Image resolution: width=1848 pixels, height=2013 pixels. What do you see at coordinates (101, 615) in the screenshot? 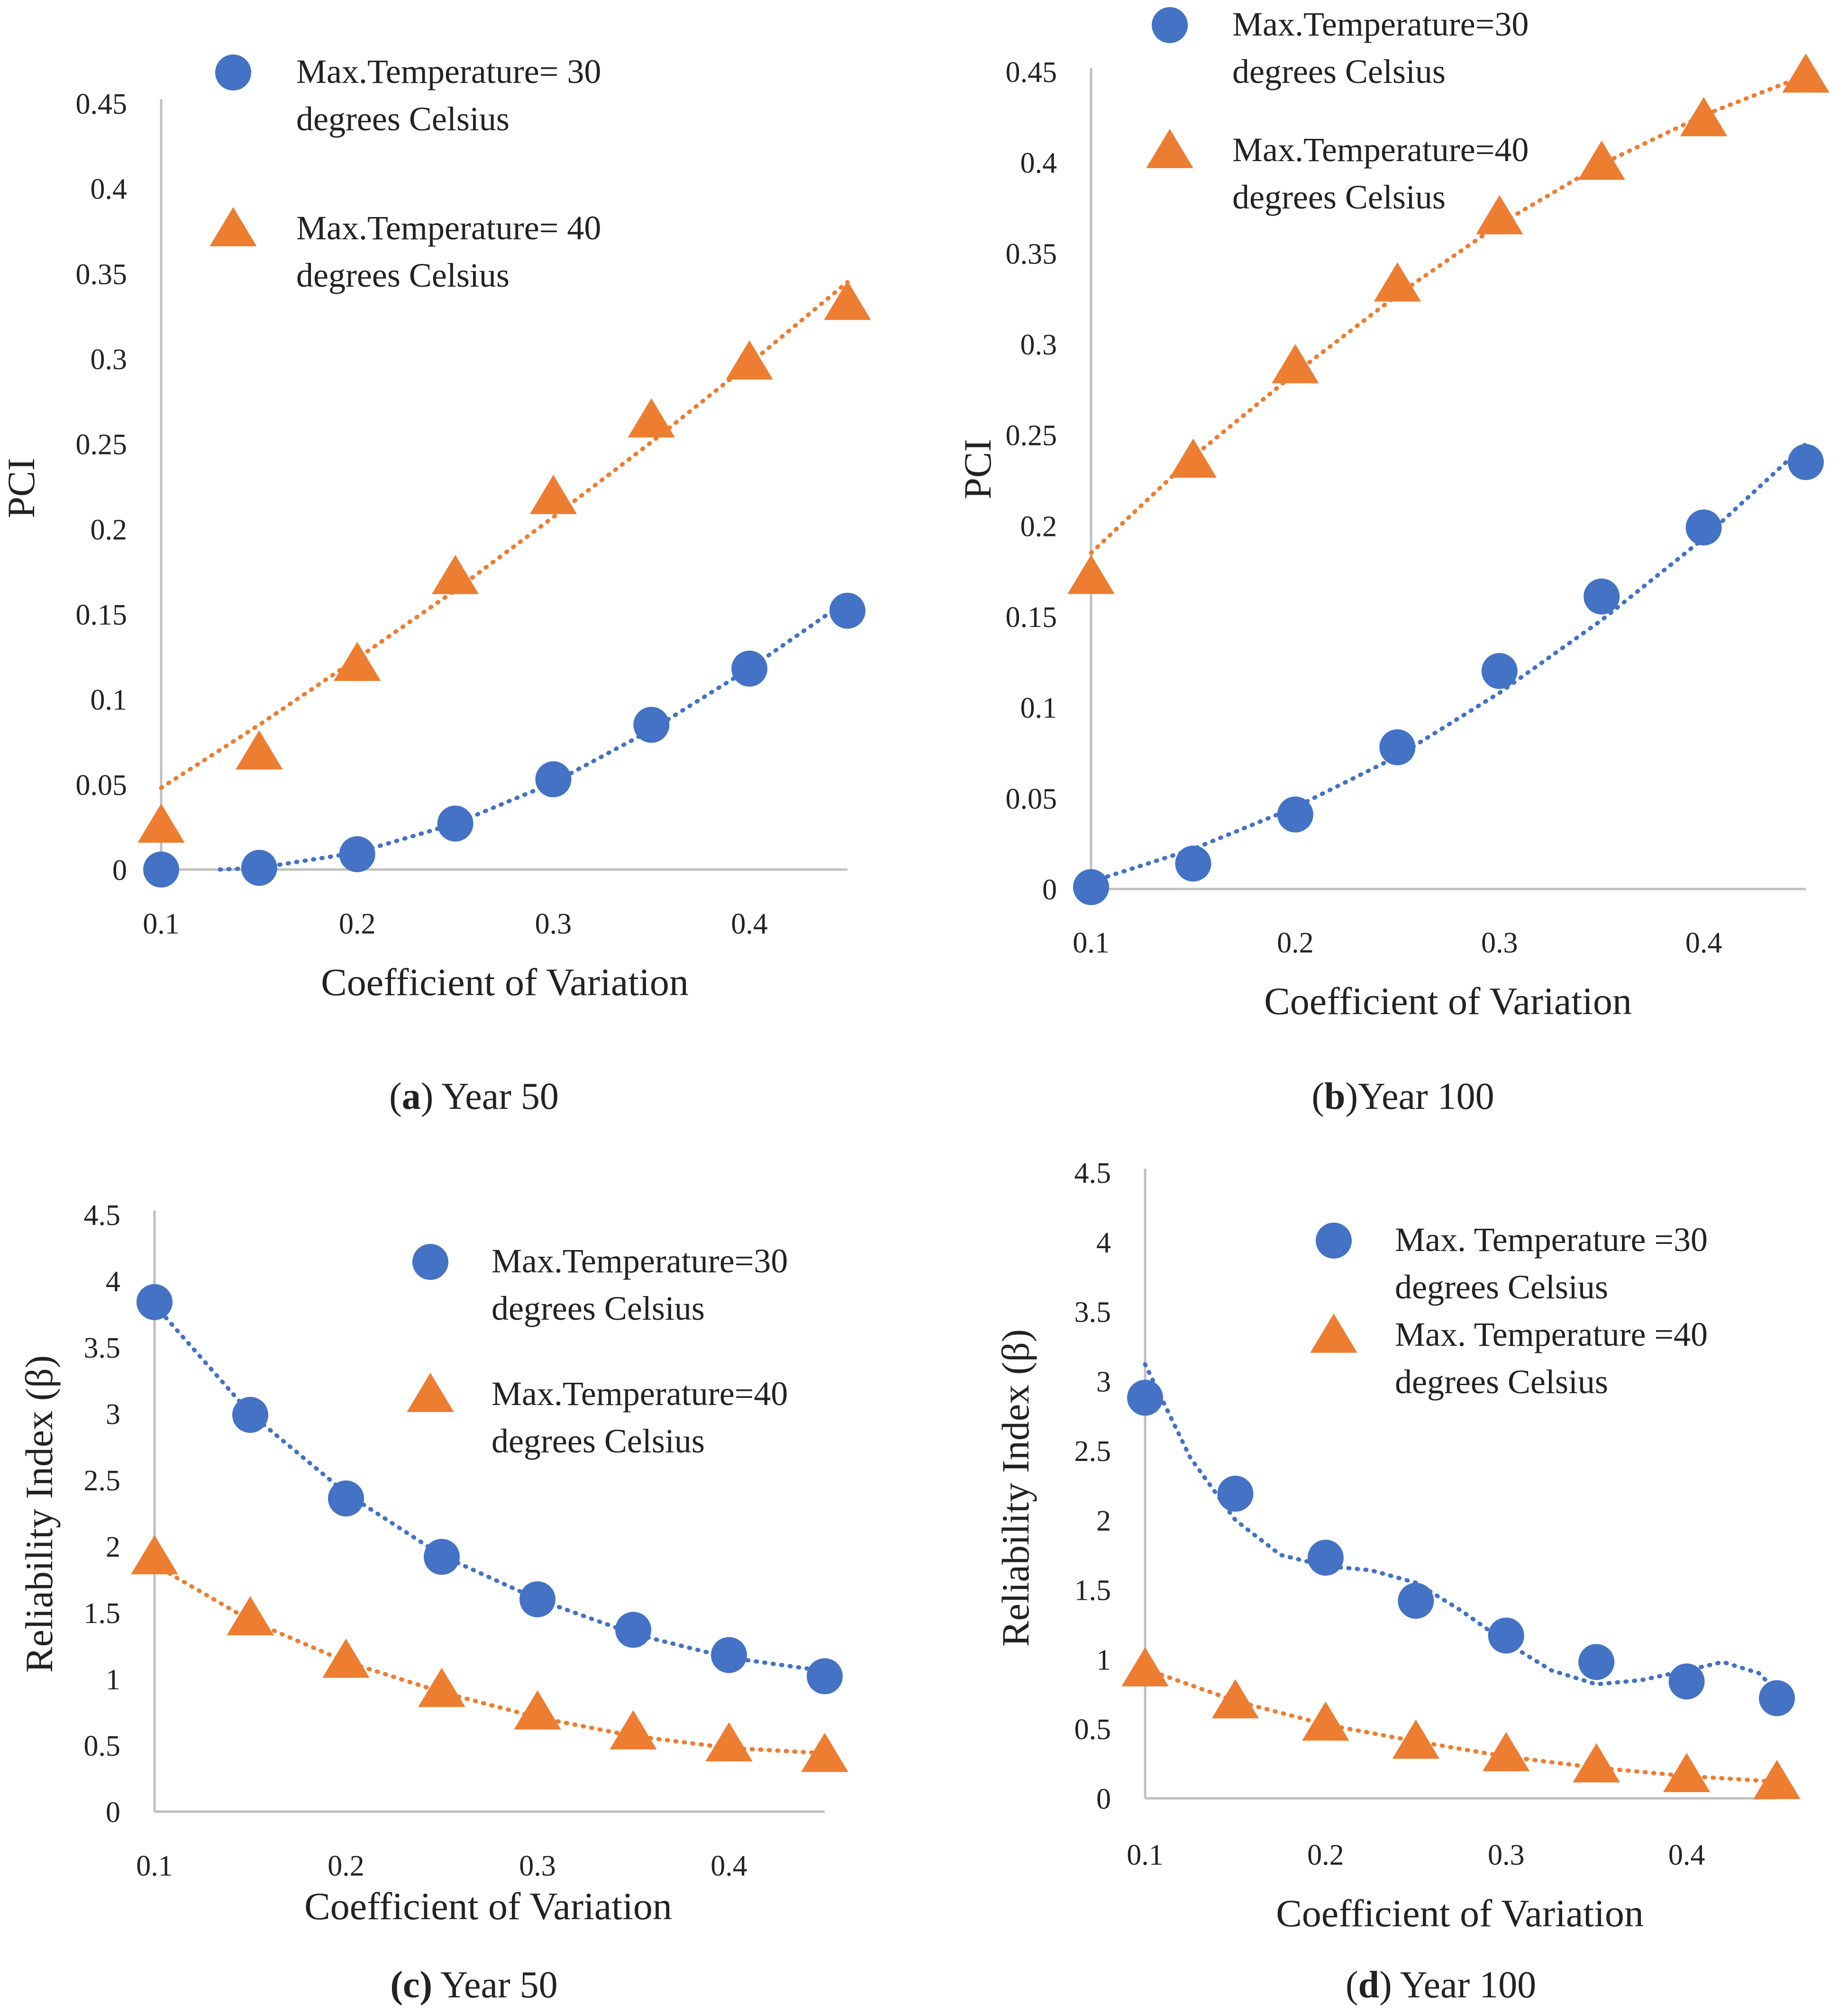
I see `y-tick-label: 0.15` at bounding box center [101, 615].